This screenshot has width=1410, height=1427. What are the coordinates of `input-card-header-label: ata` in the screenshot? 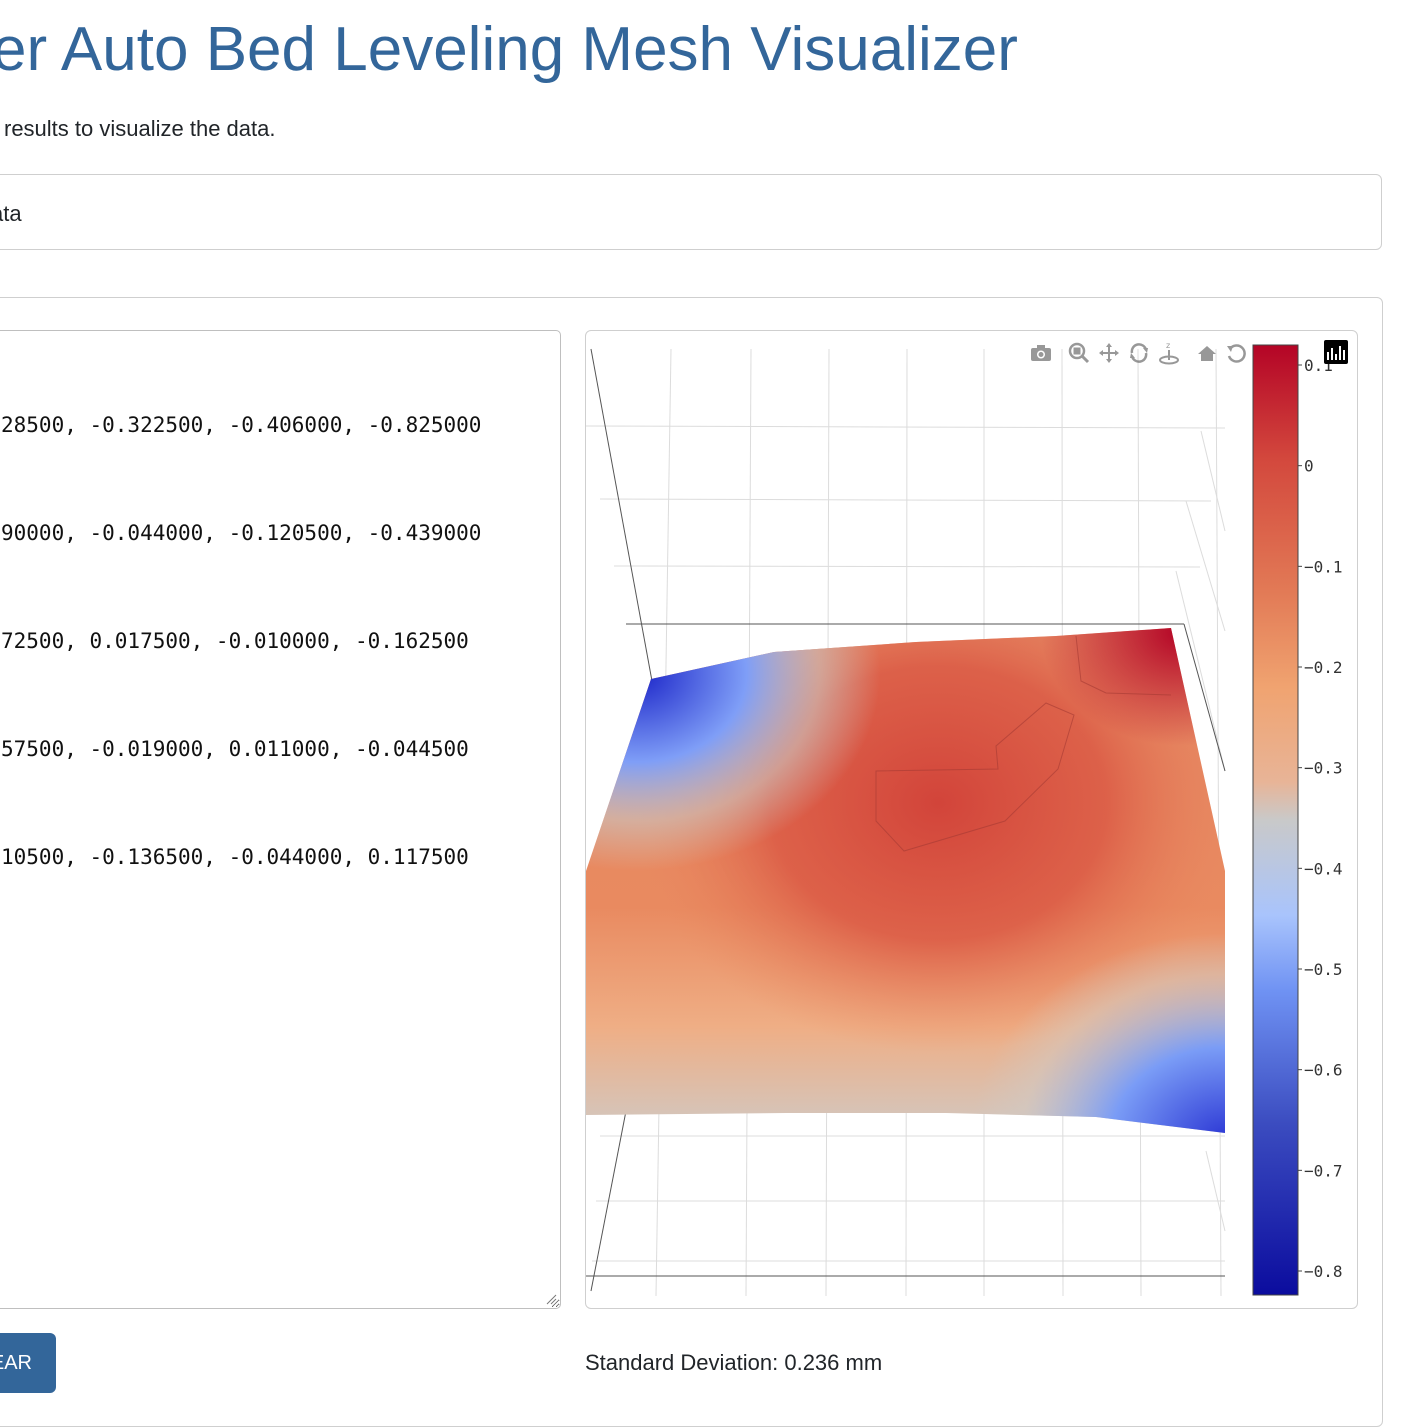 It's located at (11, 213).